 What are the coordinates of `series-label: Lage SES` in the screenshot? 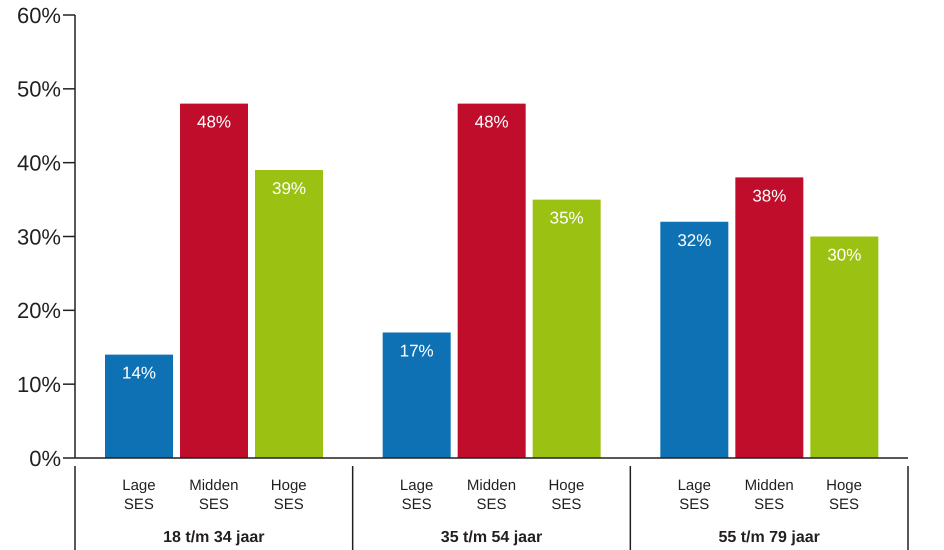 It's located at (139, 495).